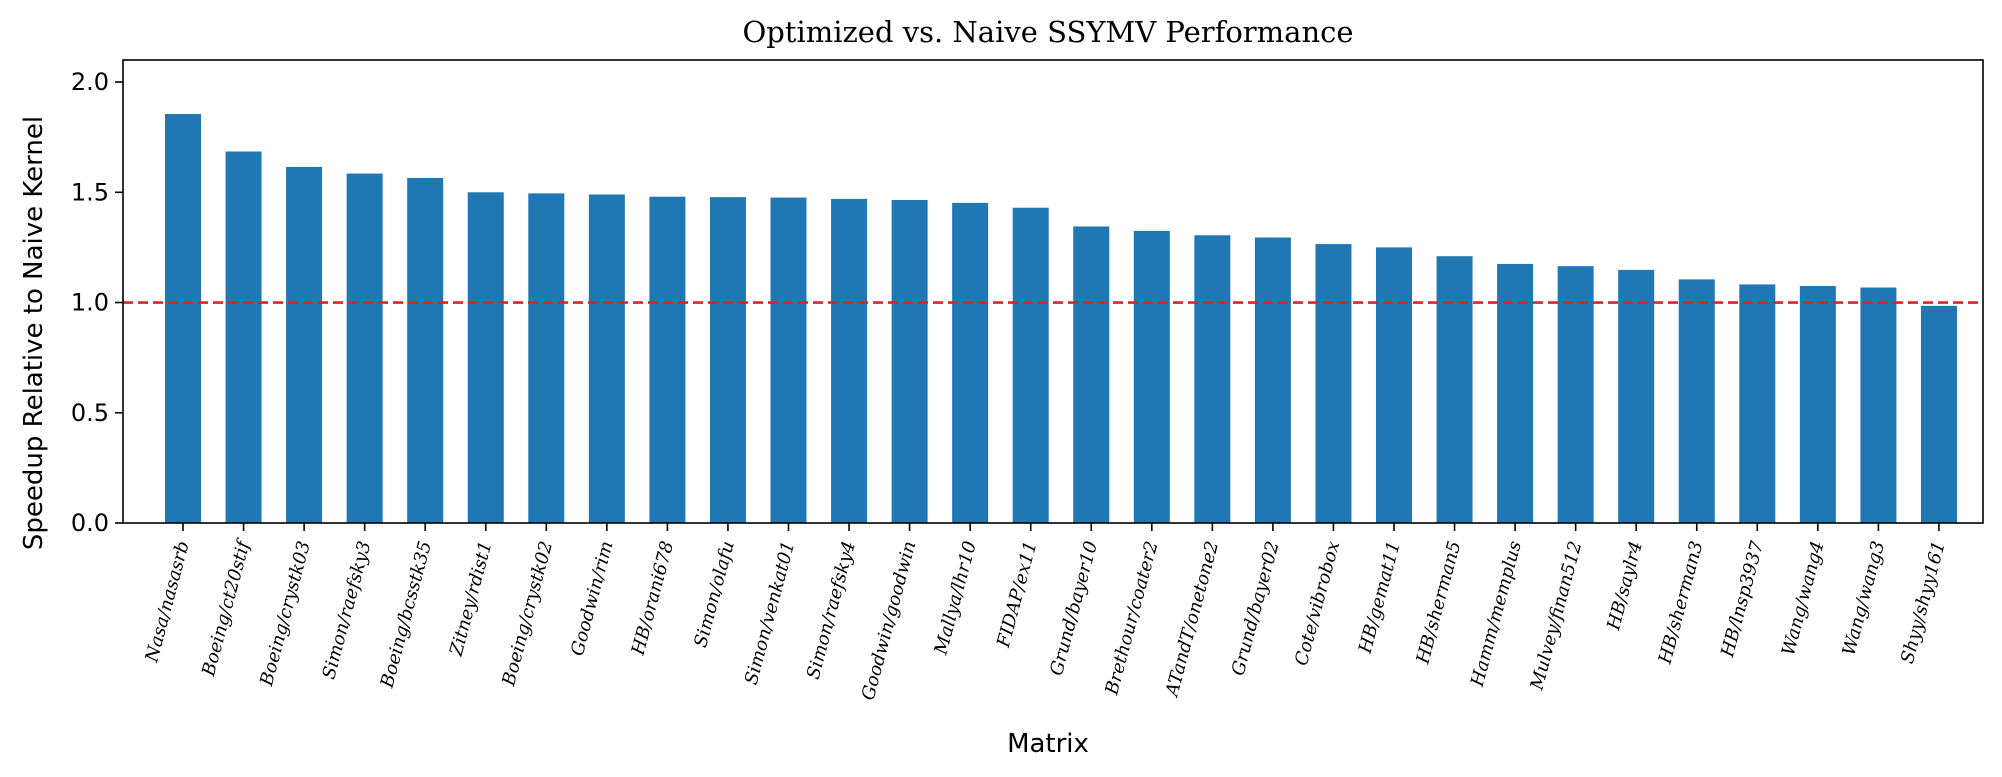  I want to click on x-tick-label: Wang/wang4, so click(1803, 598).